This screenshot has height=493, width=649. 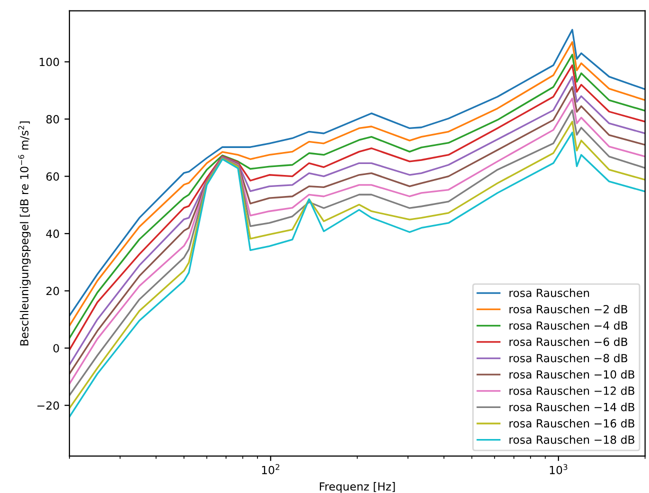 I want to click on legend-label: rosa Rauschen, so click(x=549, y=293).